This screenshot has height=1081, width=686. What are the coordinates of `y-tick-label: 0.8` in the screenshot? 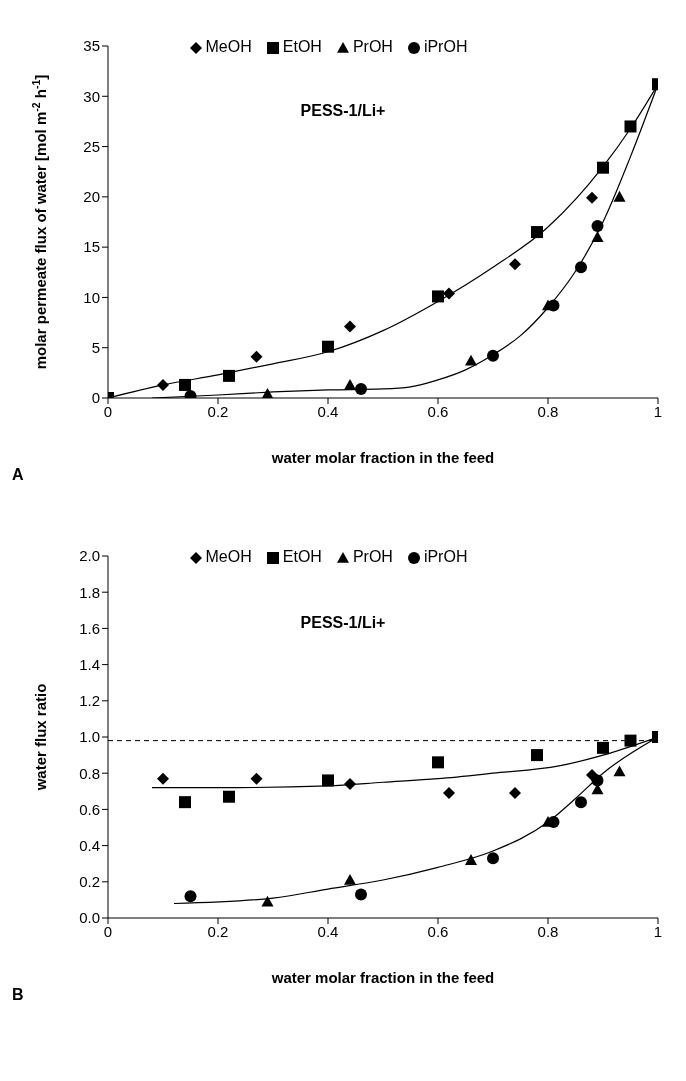 It's located at (89, 773).